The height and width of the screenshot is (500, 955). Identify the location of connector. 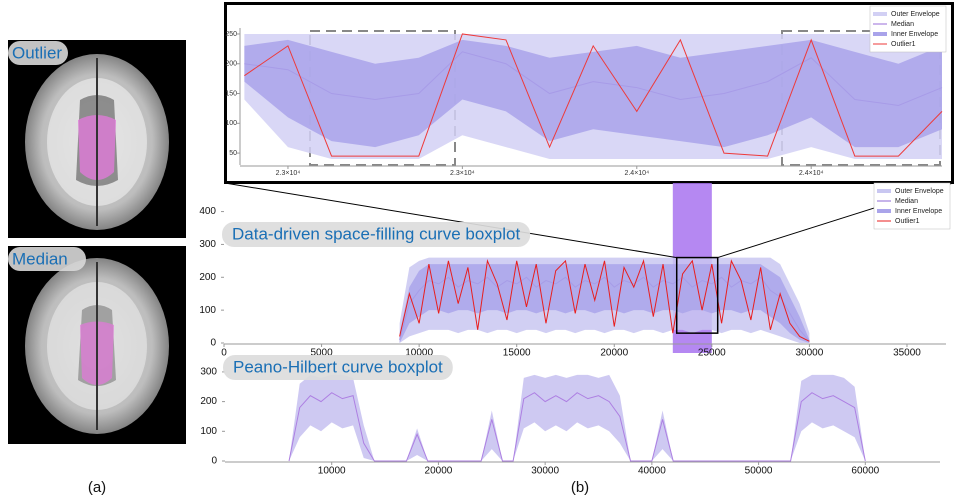
(450, 220).